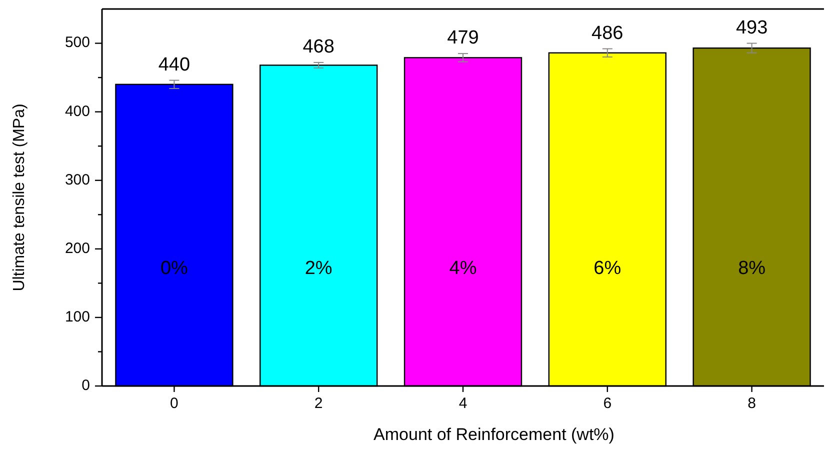  I want to click on y-tick-label: 200, so click(77, 248).